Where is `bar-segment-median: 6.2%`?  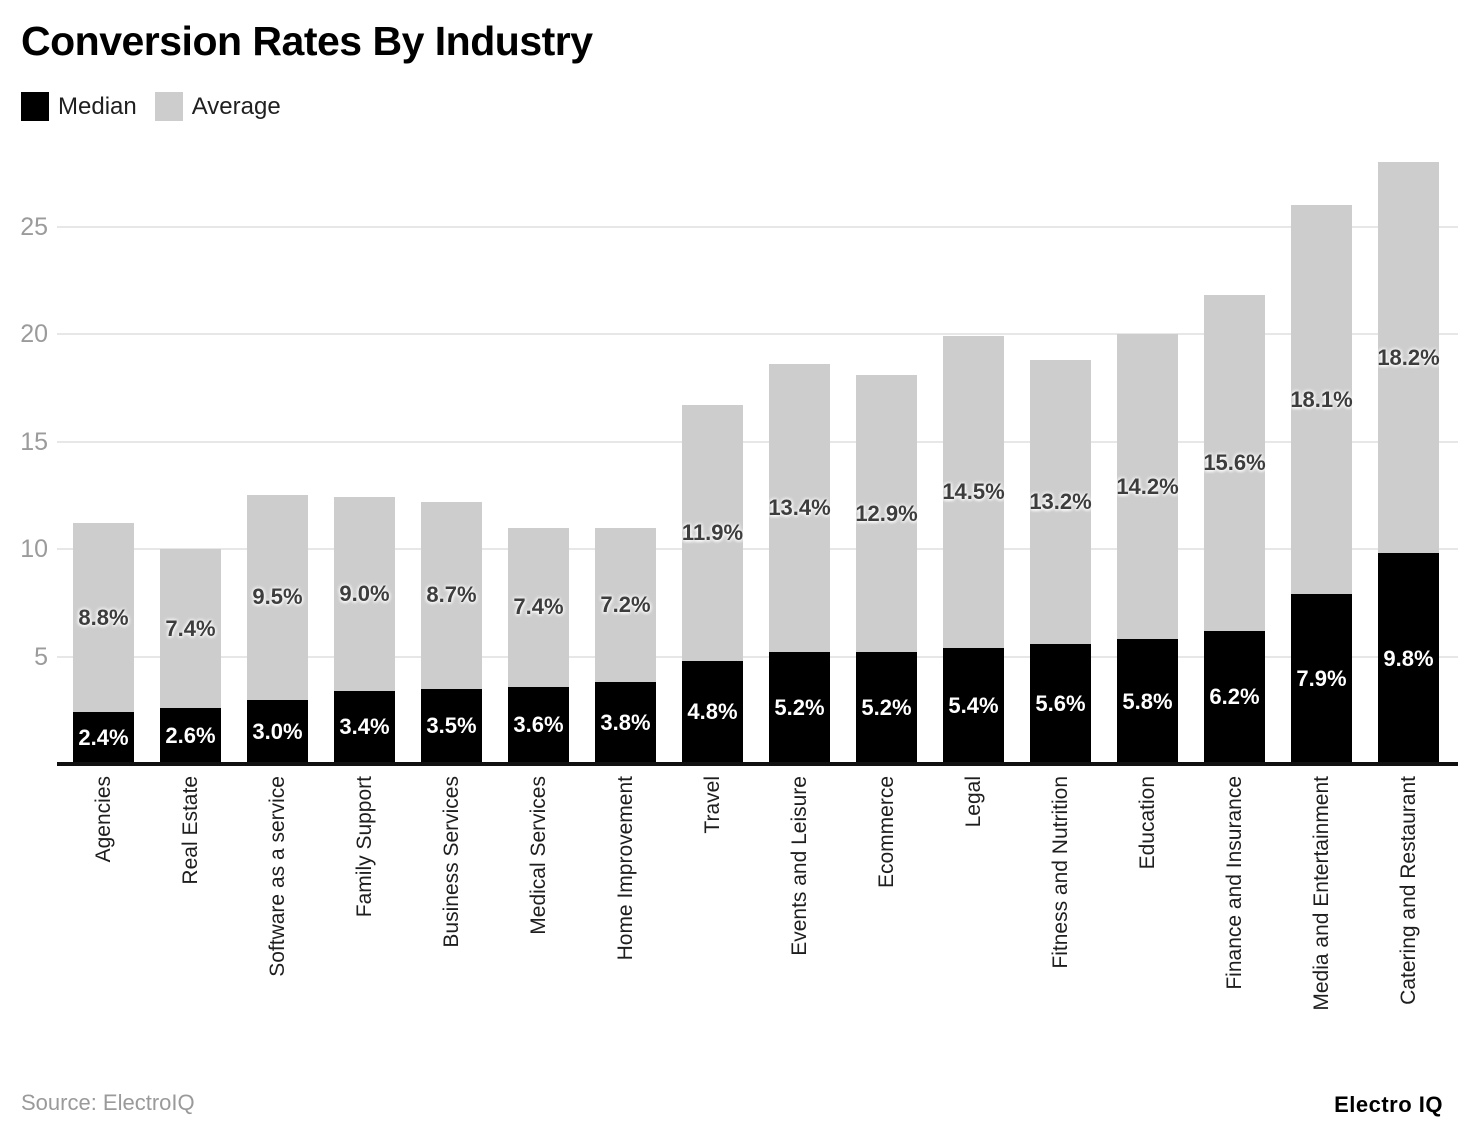 bar-segment-median: 6.2% is located at coordinates (1234, 697).